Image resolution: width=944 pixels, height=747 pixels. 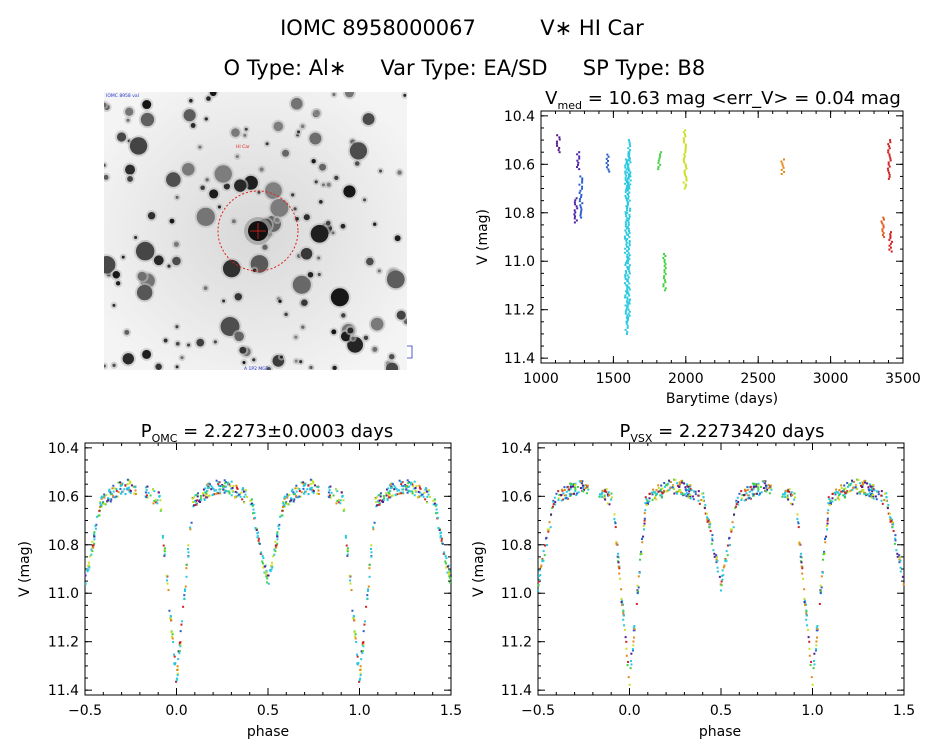 What do you see at coordinates (629, 711) in the screenshot?
I see `phase_vsx-xtick-label: 0.0` at bounding box center [629, 711].